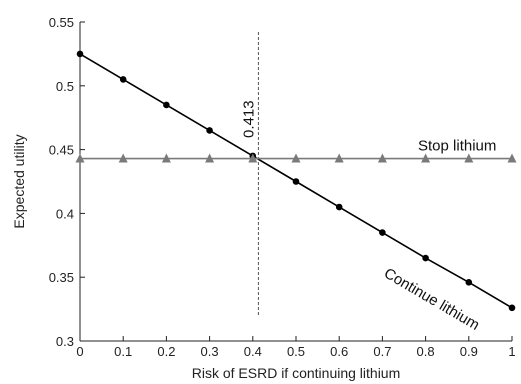  What do you see at coordinates (65, 86) in the screenshot?
I see `y-tick-label: 0.5` at bounding box center [65, 86].